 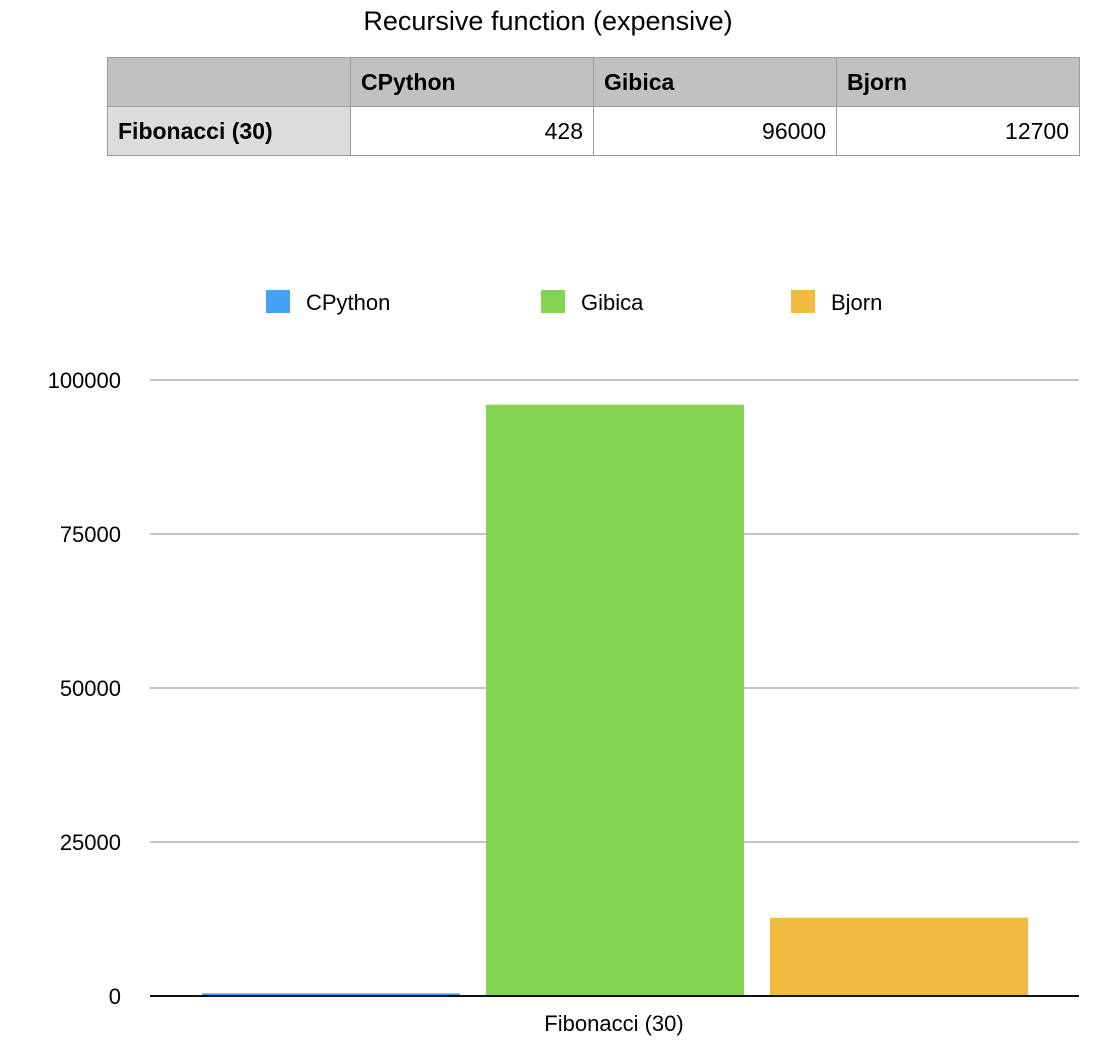 I want to click on table-cell: 428, so click(x=472, y=131).